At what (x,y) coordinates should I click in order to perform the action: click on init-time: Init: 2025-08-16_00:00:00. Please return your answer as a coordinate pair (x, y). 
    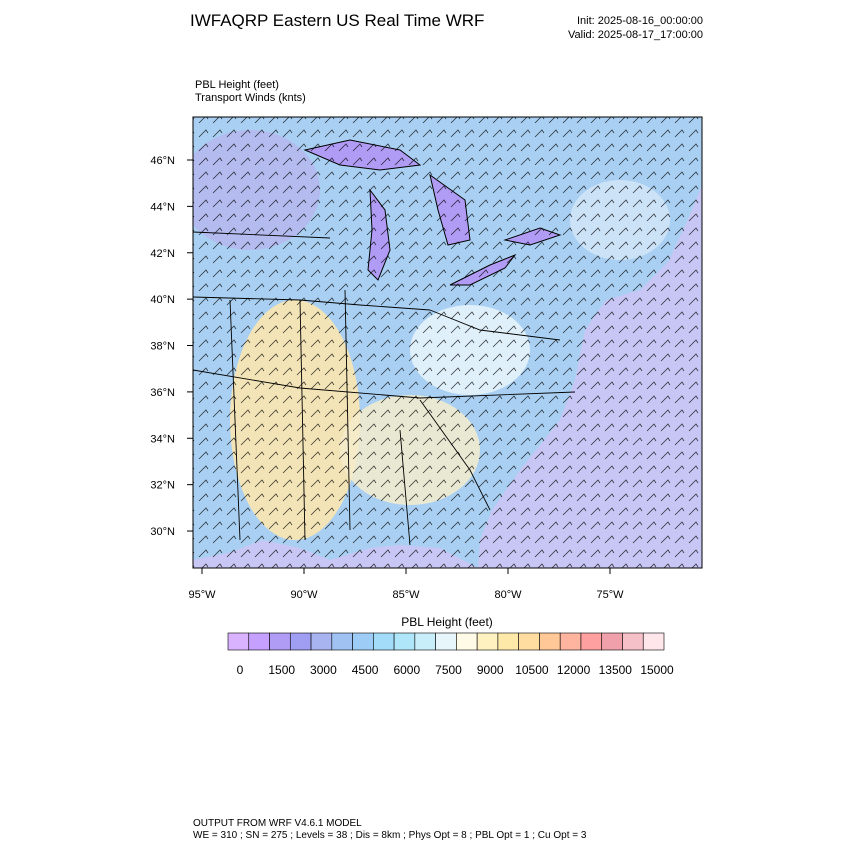
    Looking at the image, I should click on (640, 21).